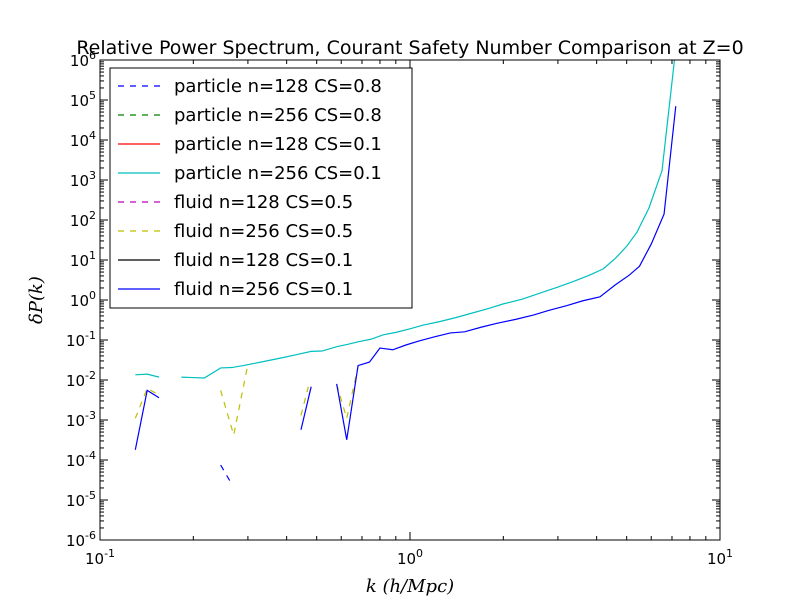 This screenshot has height=600, width=800. What do you see at coordinates (83, 219) in the screenshot?
I see `y-tick-label: 10²` at bounding box center [83, 219].